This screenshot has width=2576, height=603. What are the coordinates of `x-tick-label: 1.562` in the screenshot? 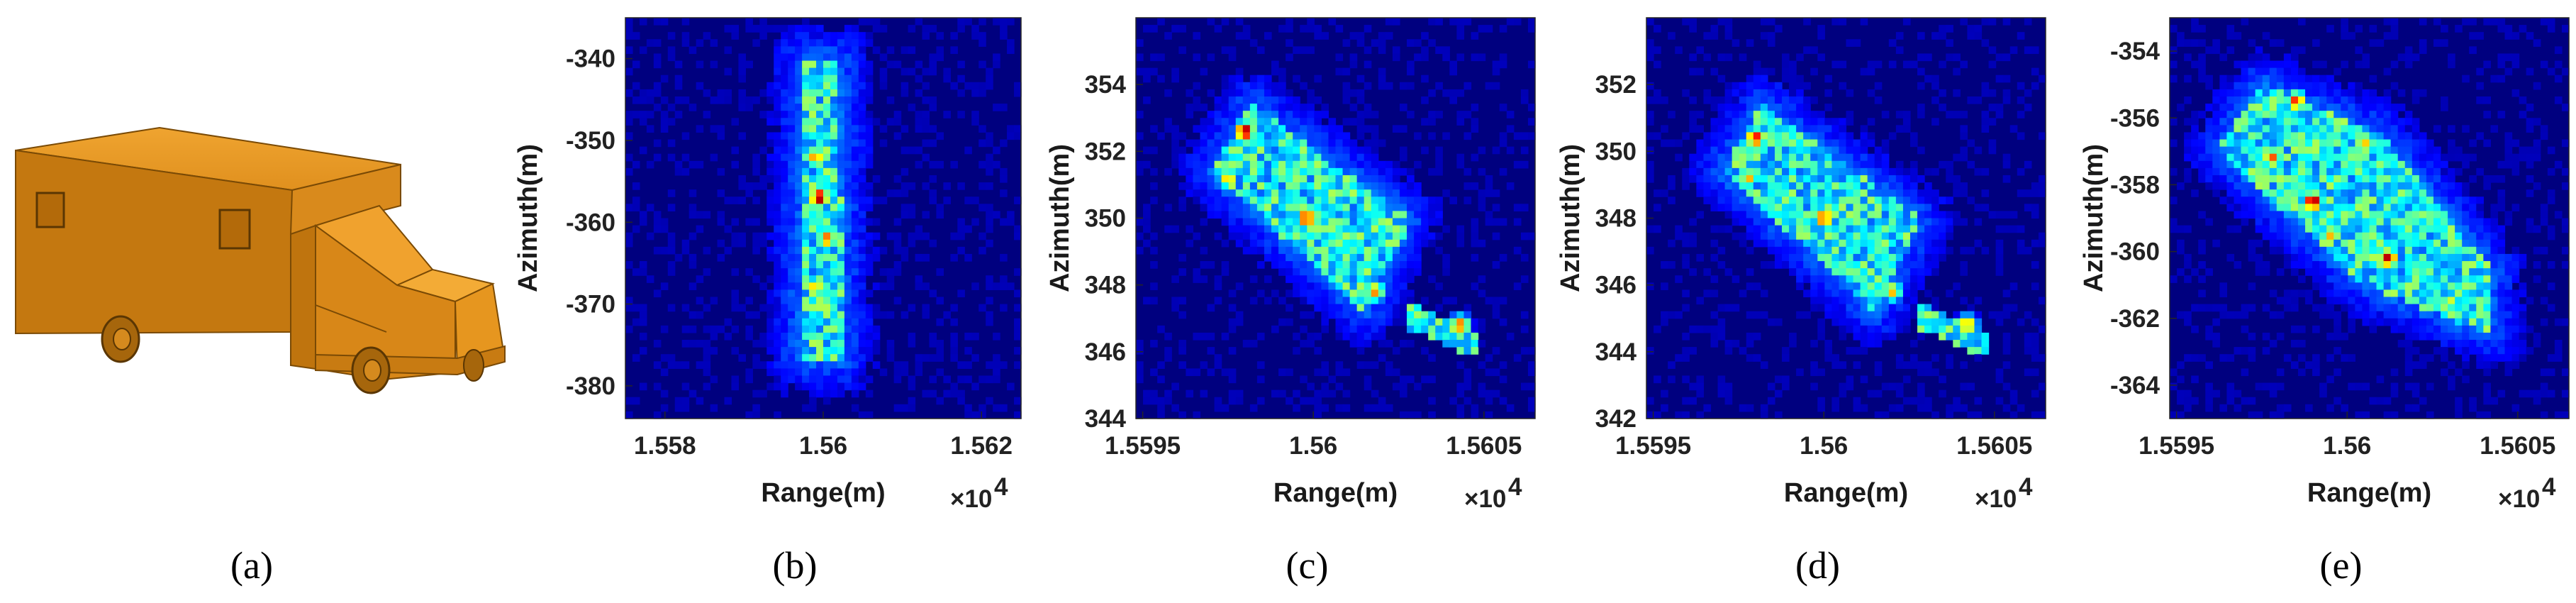 It's located at (981, 446).